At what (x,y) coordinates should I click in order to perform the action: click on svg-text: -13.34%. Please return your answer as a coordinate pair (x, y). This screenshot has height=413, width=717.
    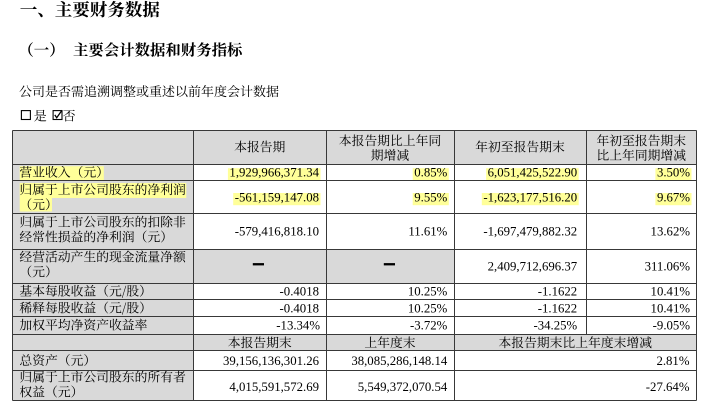
    Looking at the image, I should click on (298, 326).